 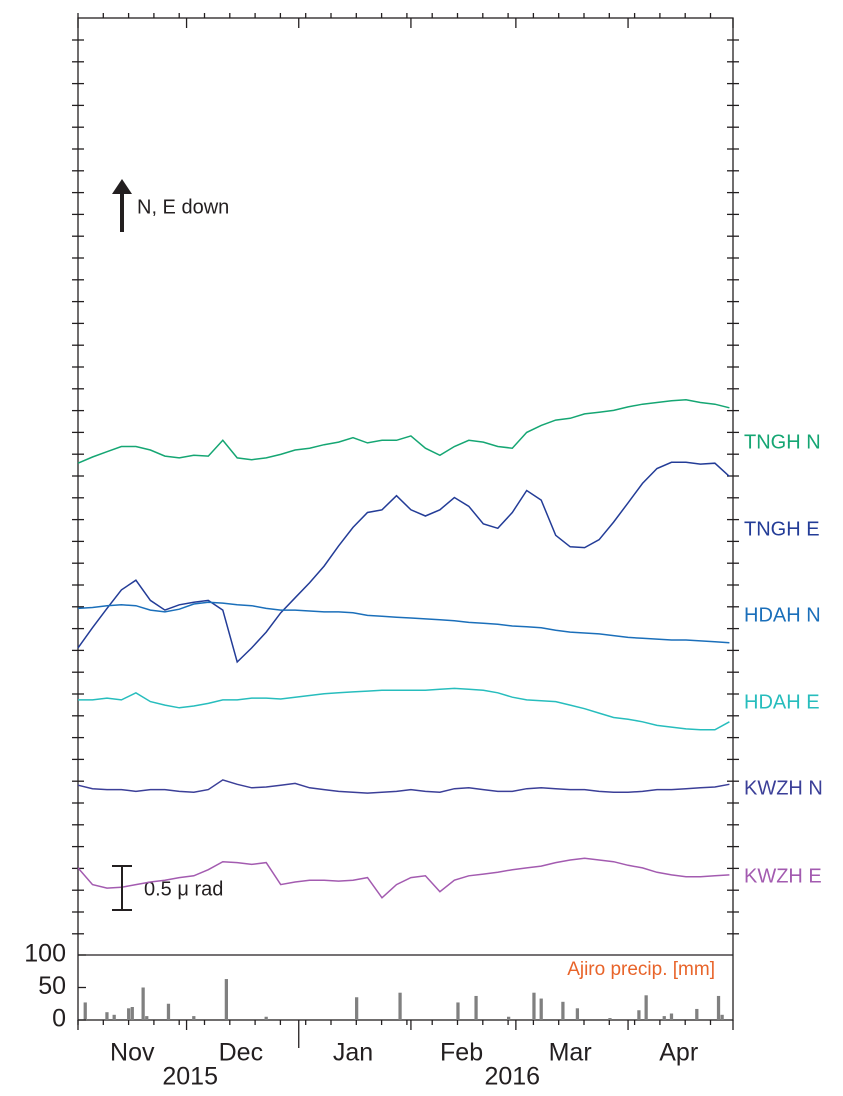 What do you see at coordinates (782, 702) in the screenshot?
I see `series-label: HDAH E` at bounding box center [782, 702].